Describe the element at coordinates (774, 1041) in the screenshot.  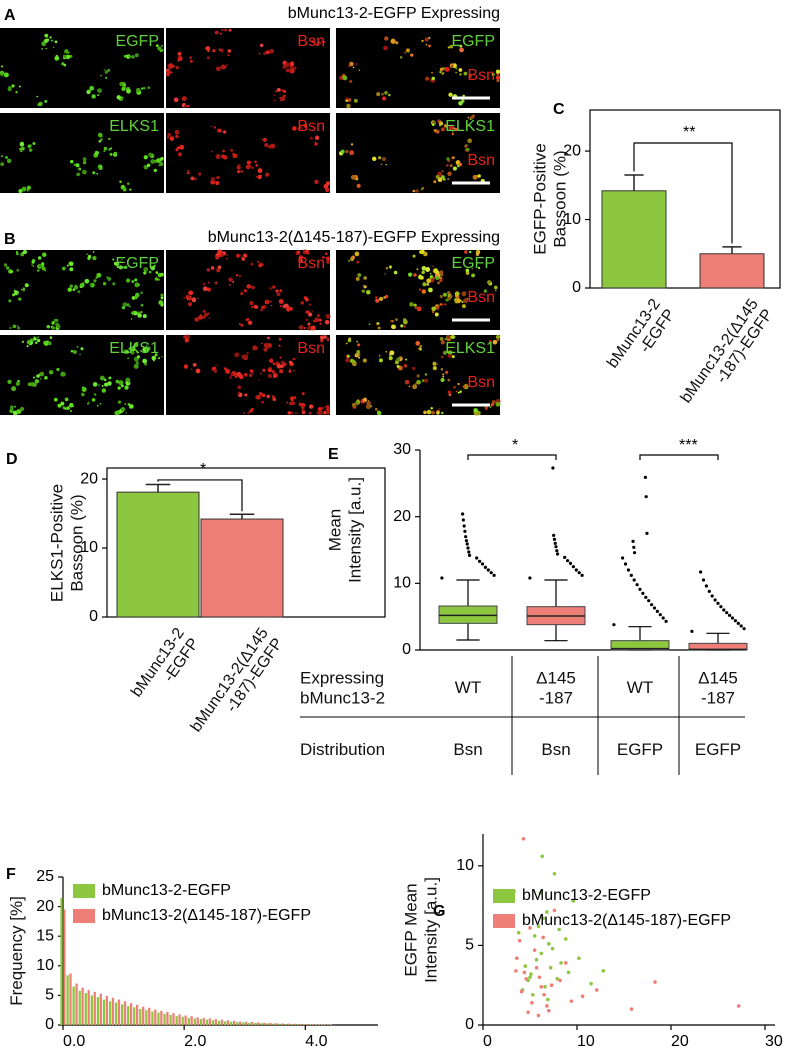
I see `x-tick-label: 30` at that location.